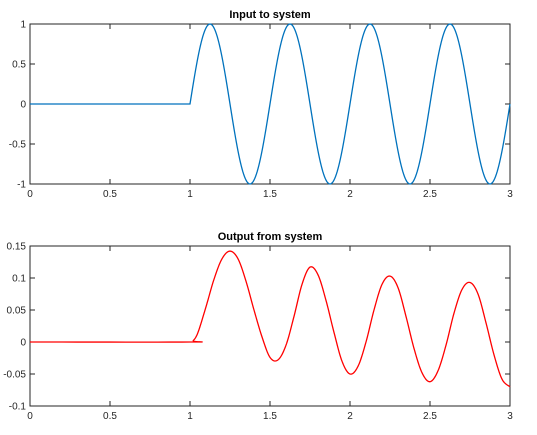  I want to click on input-y-tick-label: 1, so click(23, 25).